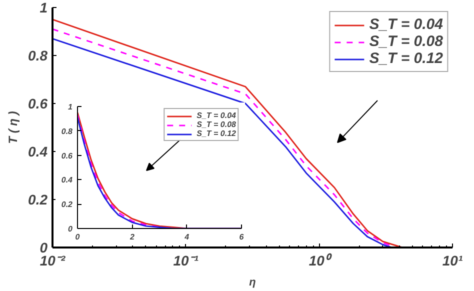  What do you see at coordinates (131, 237) in the screenshot?
I see `x-tick-label: 2` at bounding box center [131, 237].